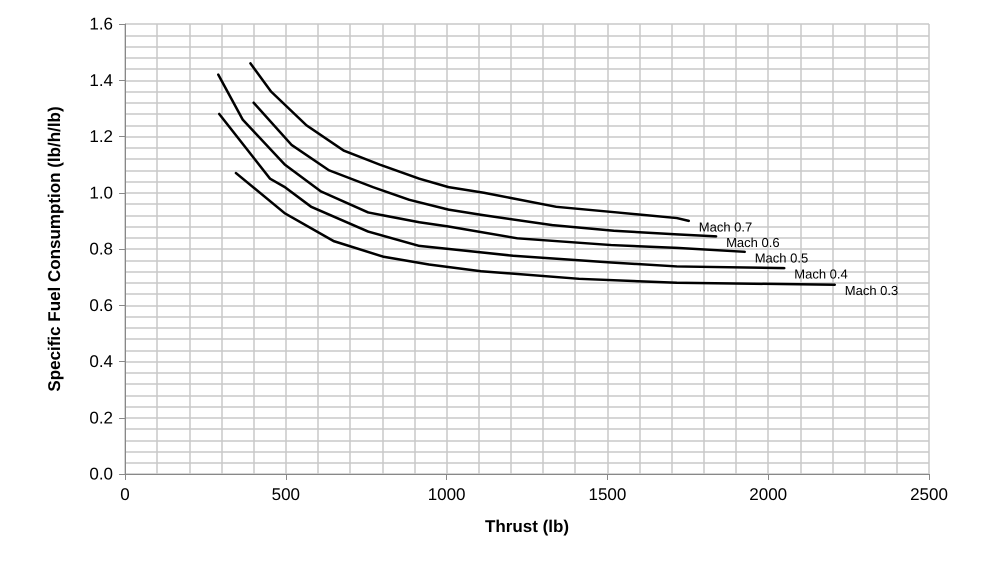  Describe the element at coordinates (607, 494) in the screenshot. I see `x-tick-label: 1500` at that location.